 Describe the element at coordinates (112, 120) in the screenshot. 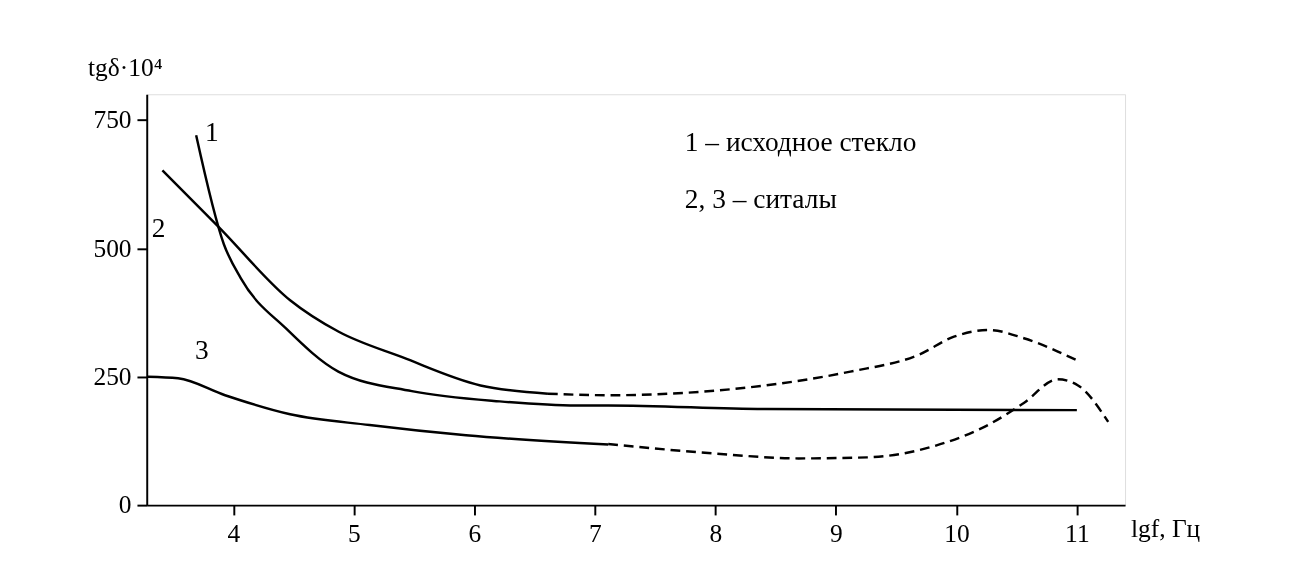

I see `y-tick-label: 750` at that location.